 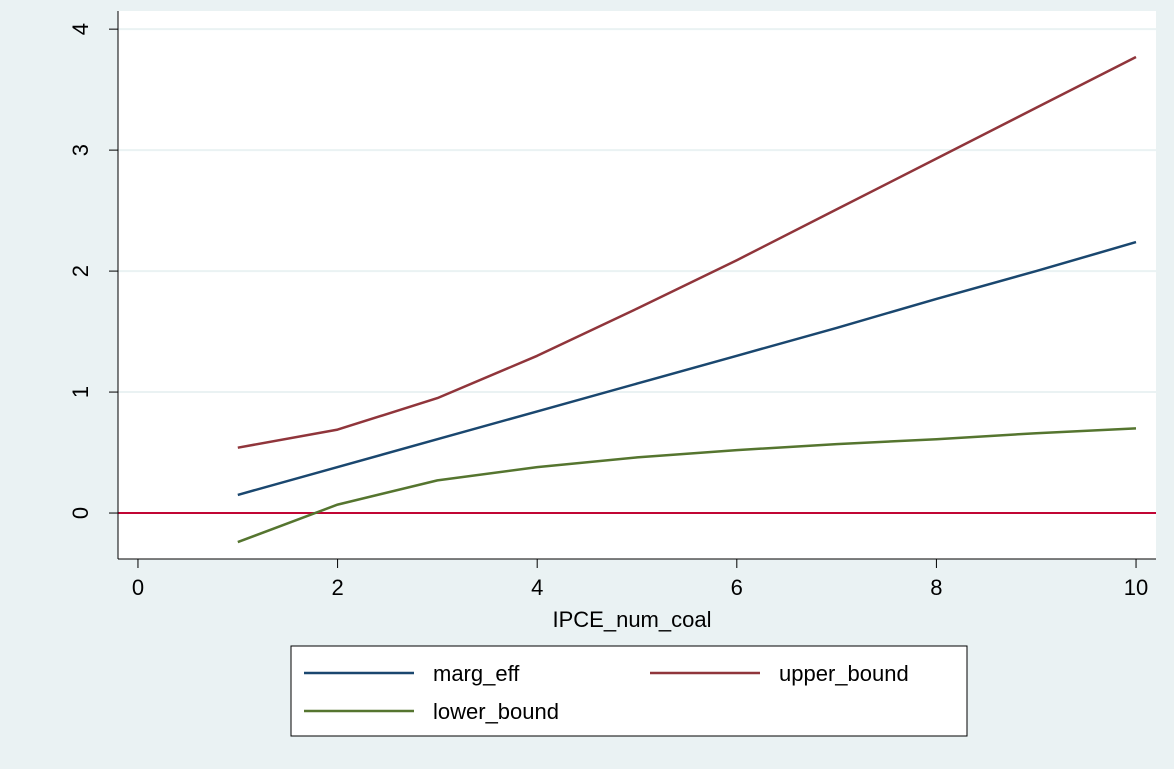 What do you see at coordinates (844, 673) in the screenshot?
I see `legend-label-upper_bound: upper_bound` at bounding box center [844, 673].